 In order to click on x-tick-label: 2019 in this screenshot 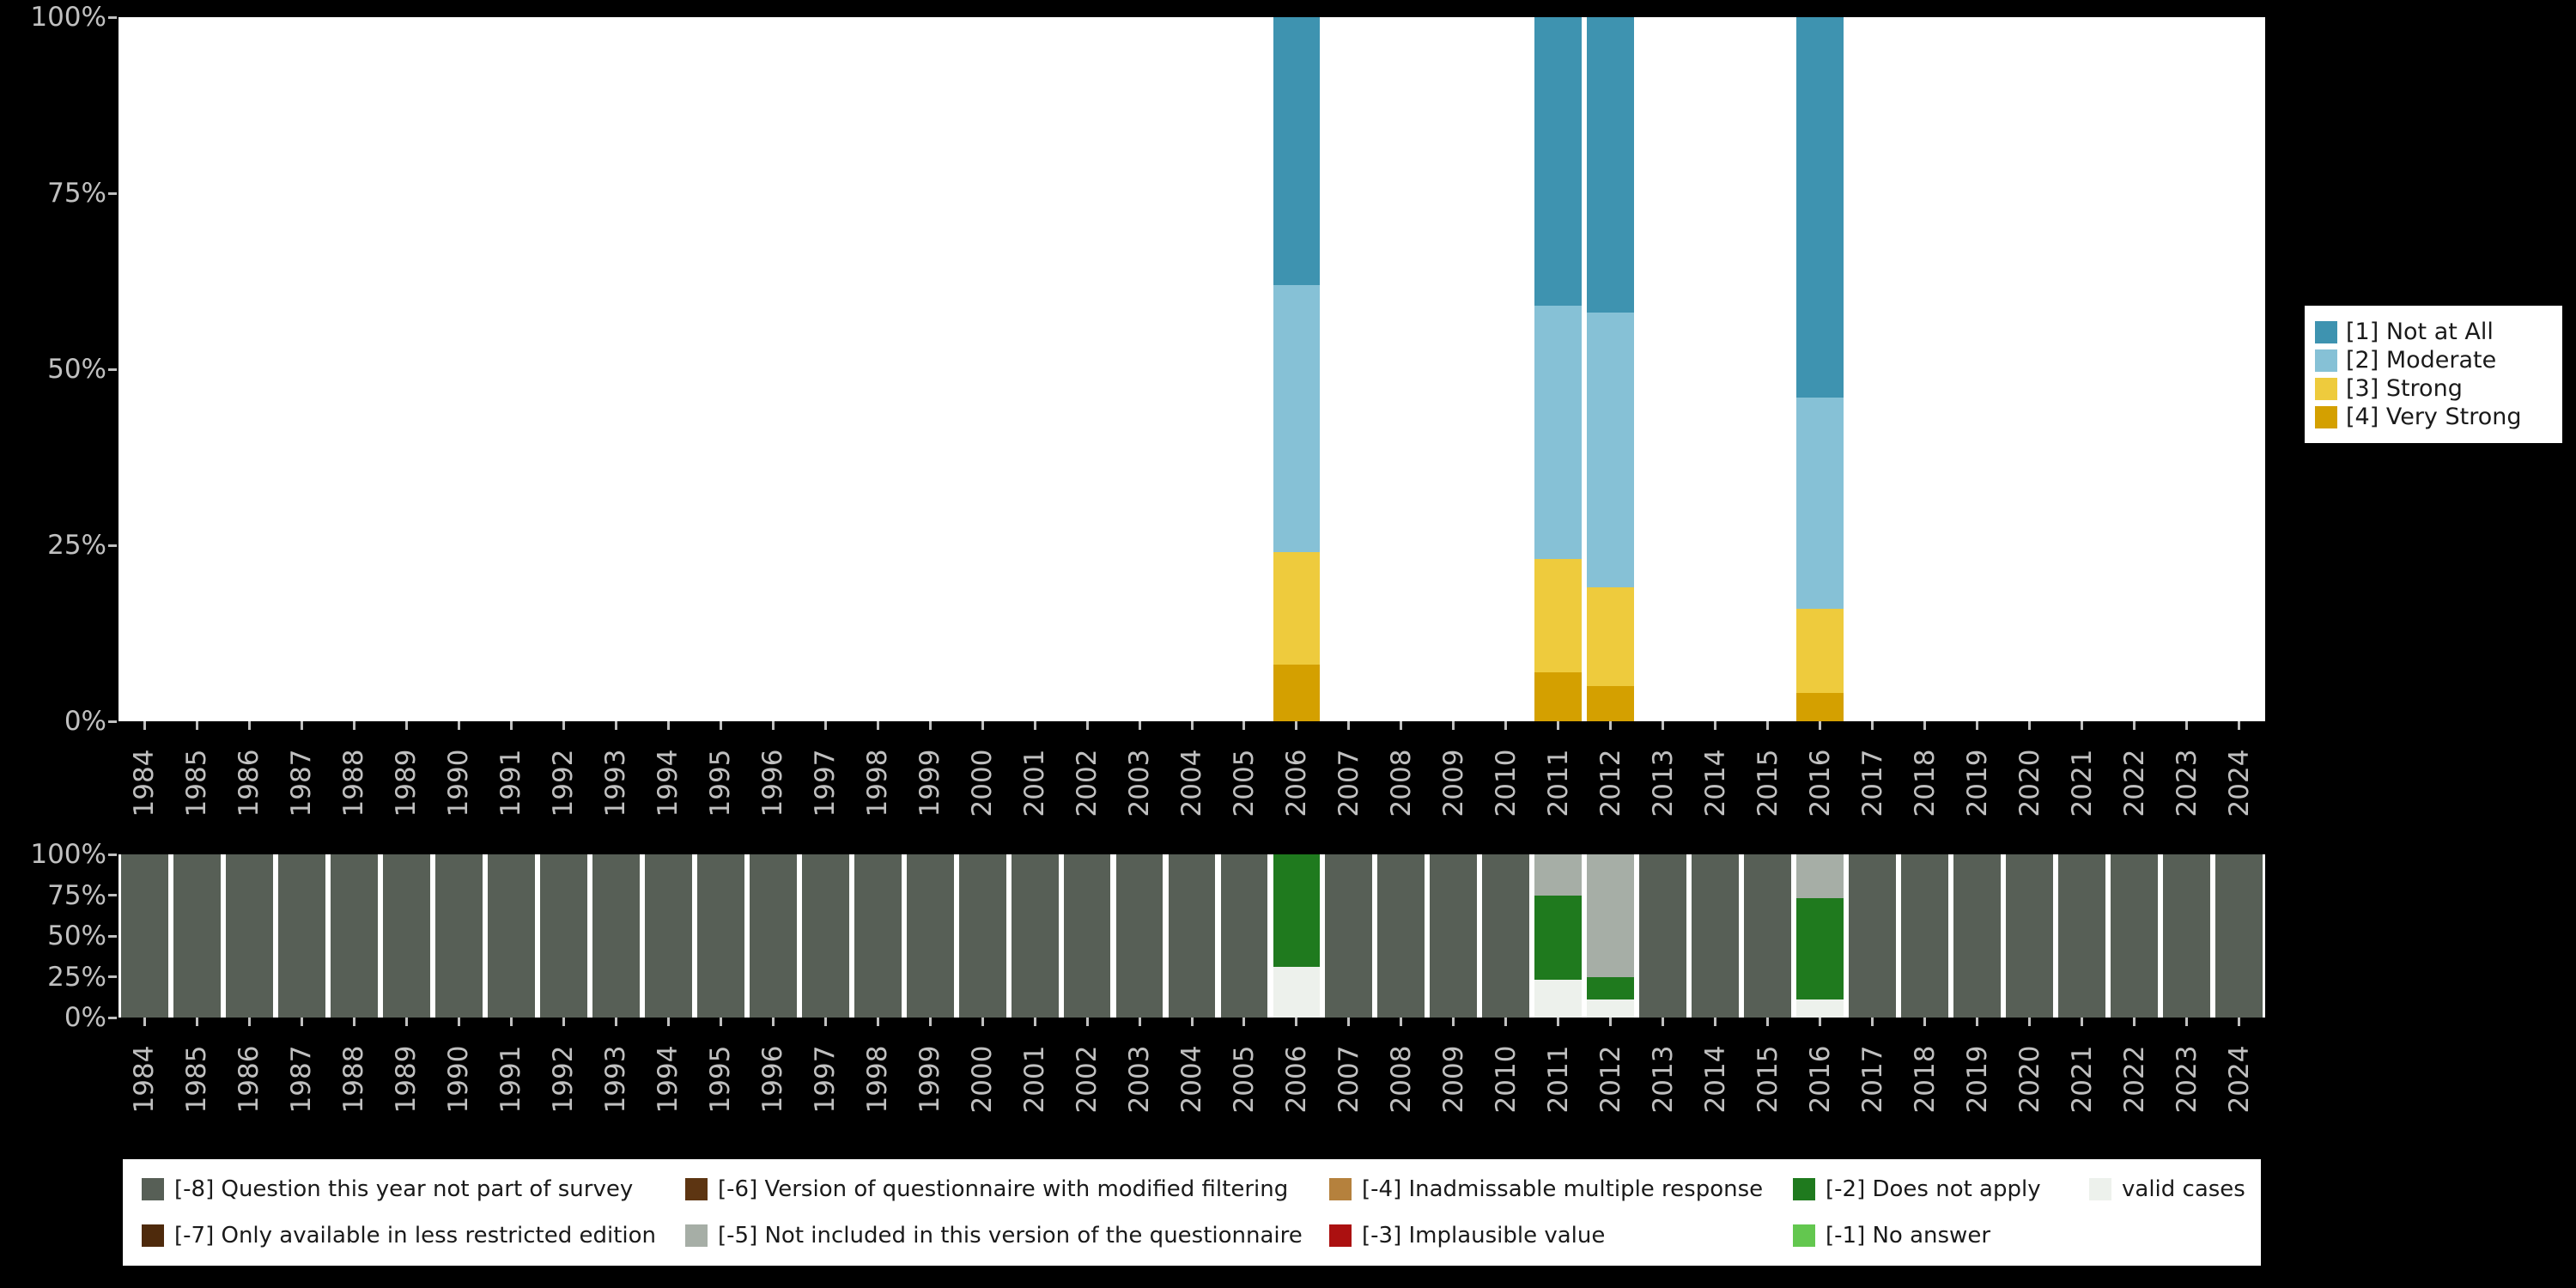, I will do `click(1977, 1079)`.